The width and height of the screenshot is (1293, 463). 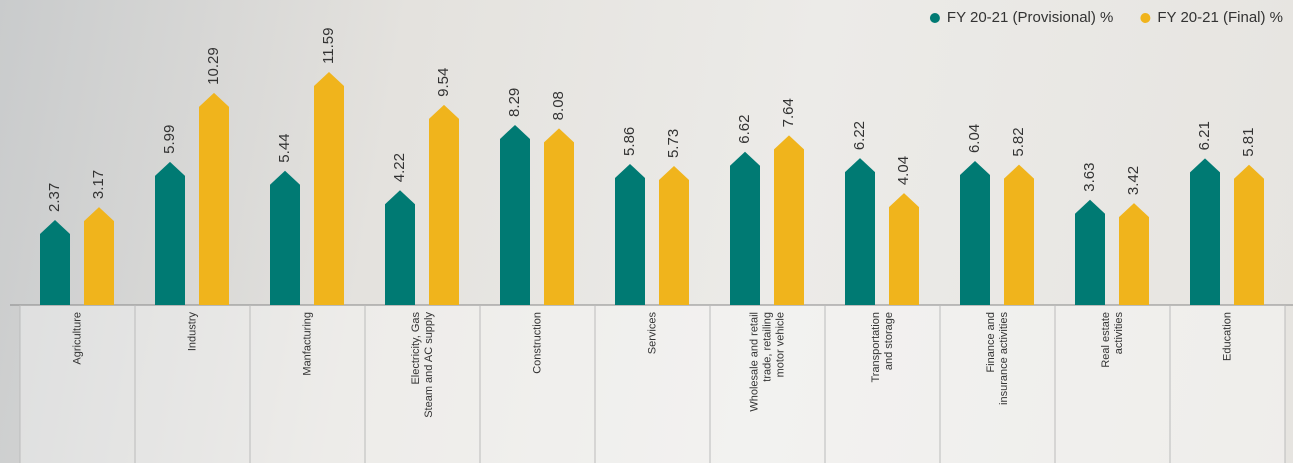 I want to click on category-label: Manfacturing, so click(x=307, y=344).